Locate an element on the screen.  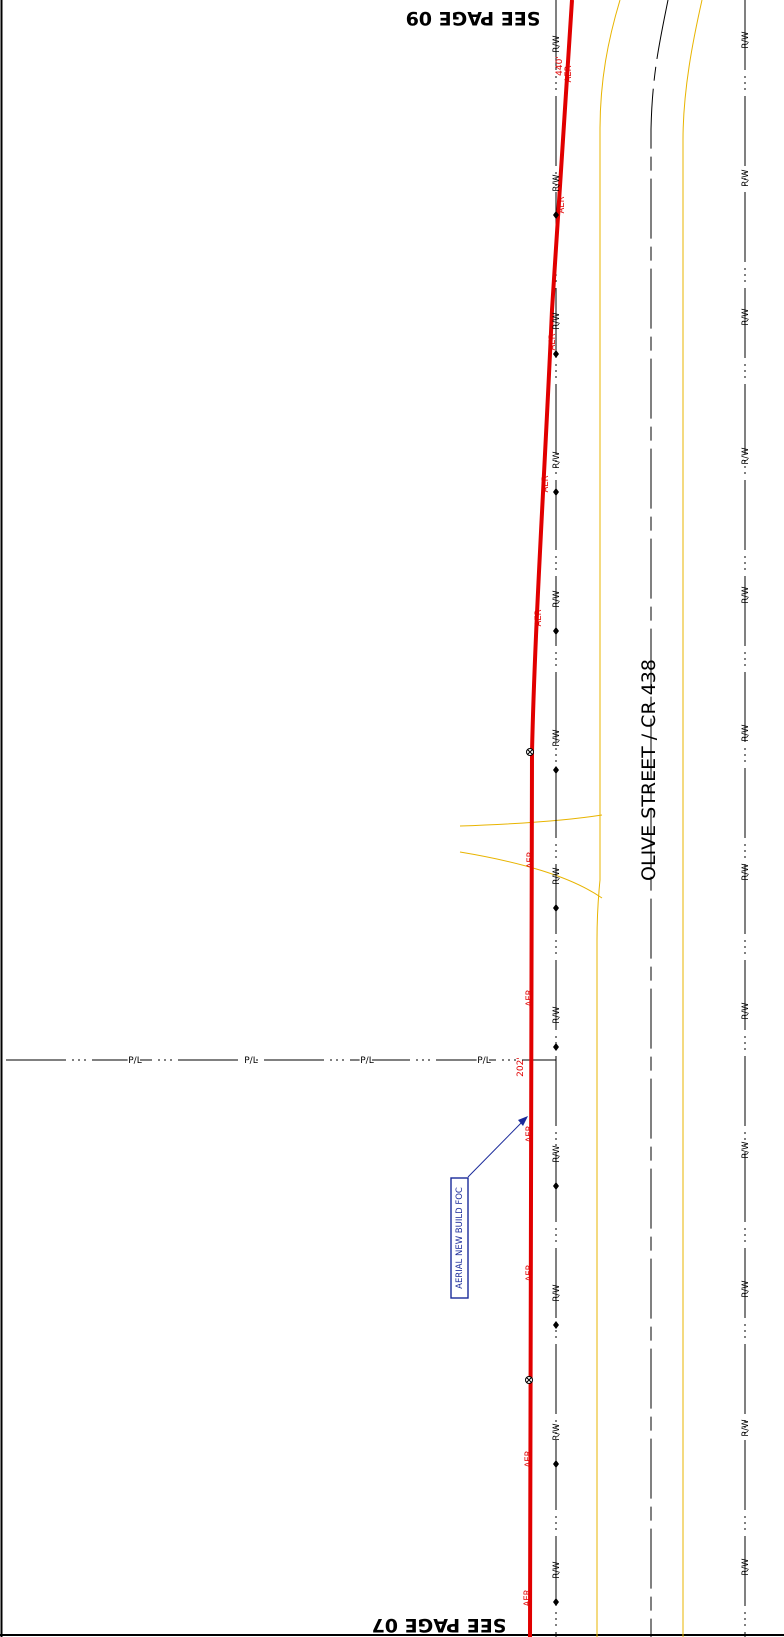
road-centerline is located at coordinates (659, 818).